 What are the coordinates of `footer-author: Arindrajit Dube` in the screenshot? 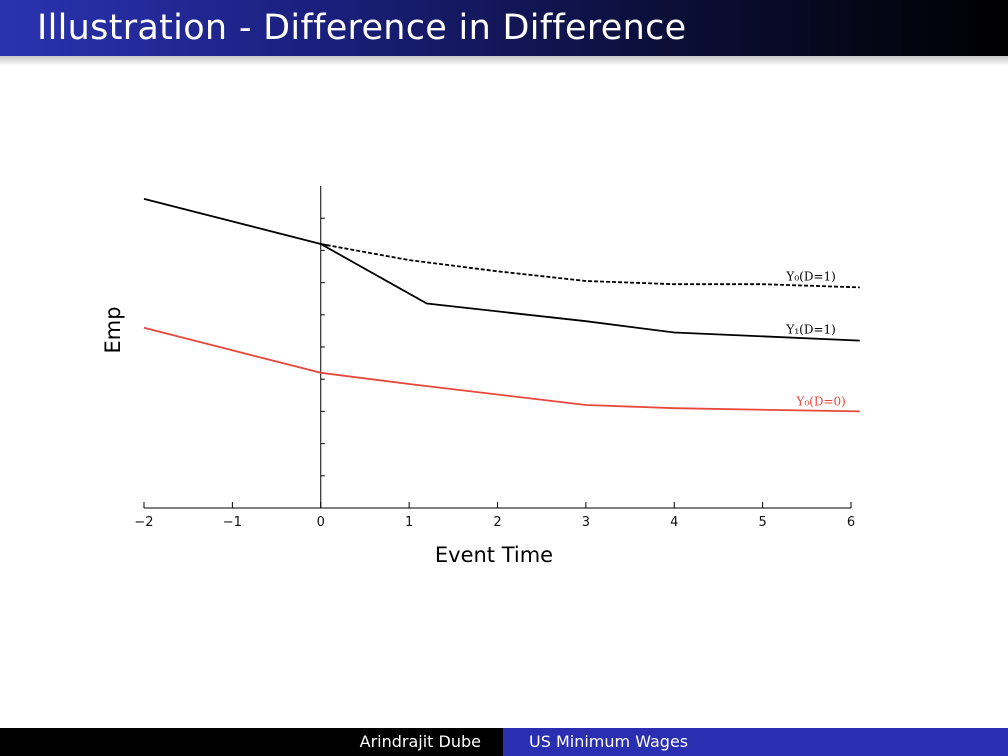 It's located at (420, 741).